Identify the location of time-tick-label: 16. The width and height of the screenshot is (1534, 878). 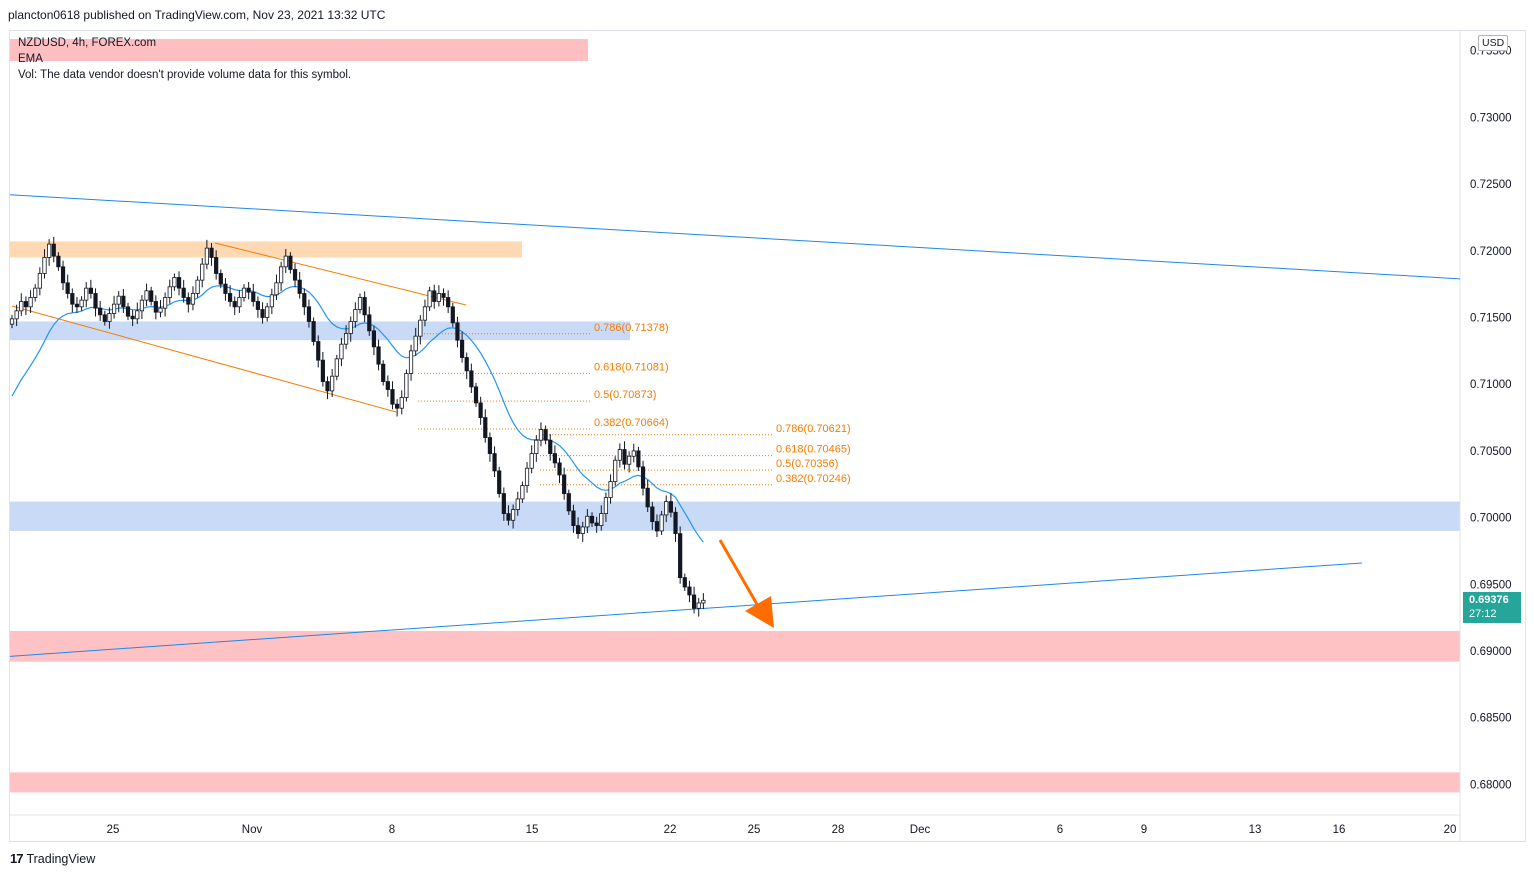
(1339, 830).